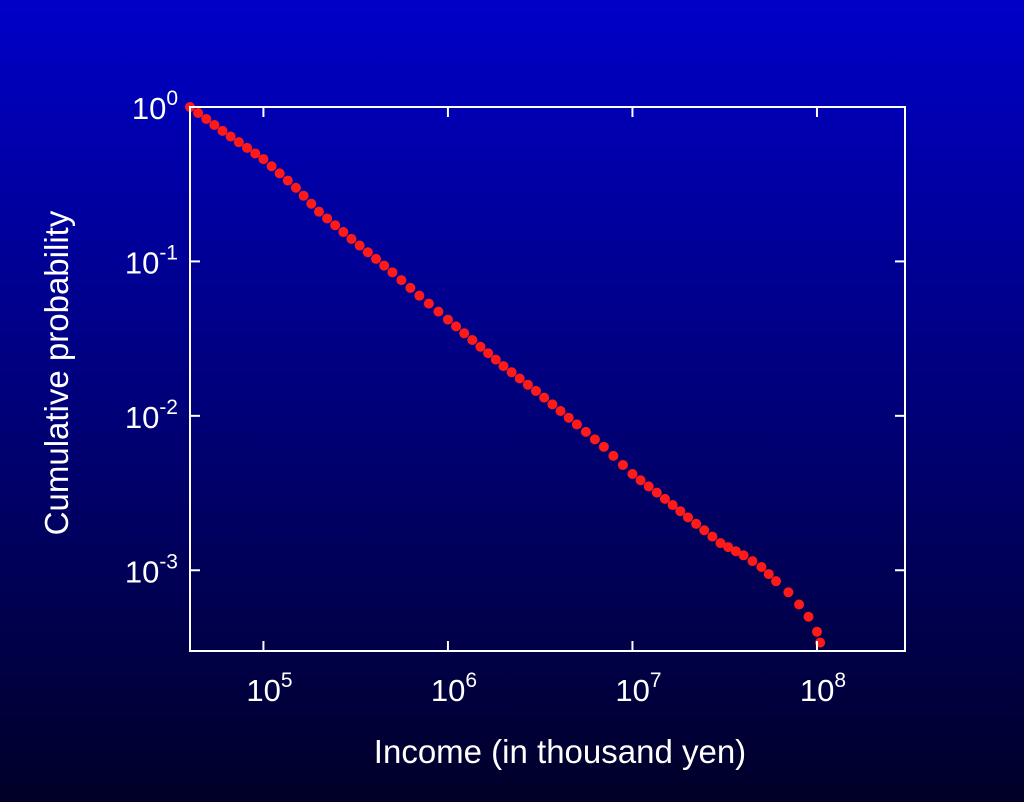 Image resolution: width=1024 pixels, height=802 pixels. I want to click on y-tick-label-1: 10⁻¹, so click(151, 260).